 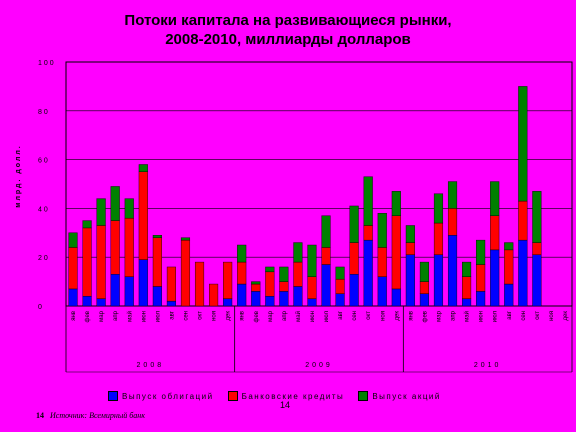 What do you see at coordinates (293, 396) in the screenshot?
I see `legend-label: Банковские кредиты` at bounding box center [293, 396].